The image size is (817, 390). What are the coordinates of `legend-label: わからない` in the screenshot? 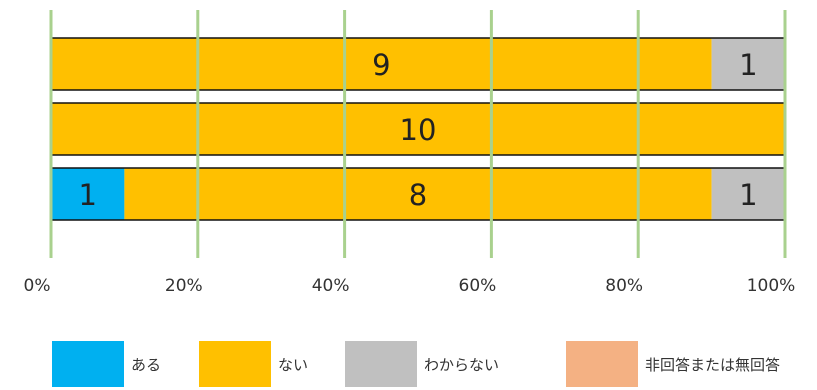 It's located at (461, 365).